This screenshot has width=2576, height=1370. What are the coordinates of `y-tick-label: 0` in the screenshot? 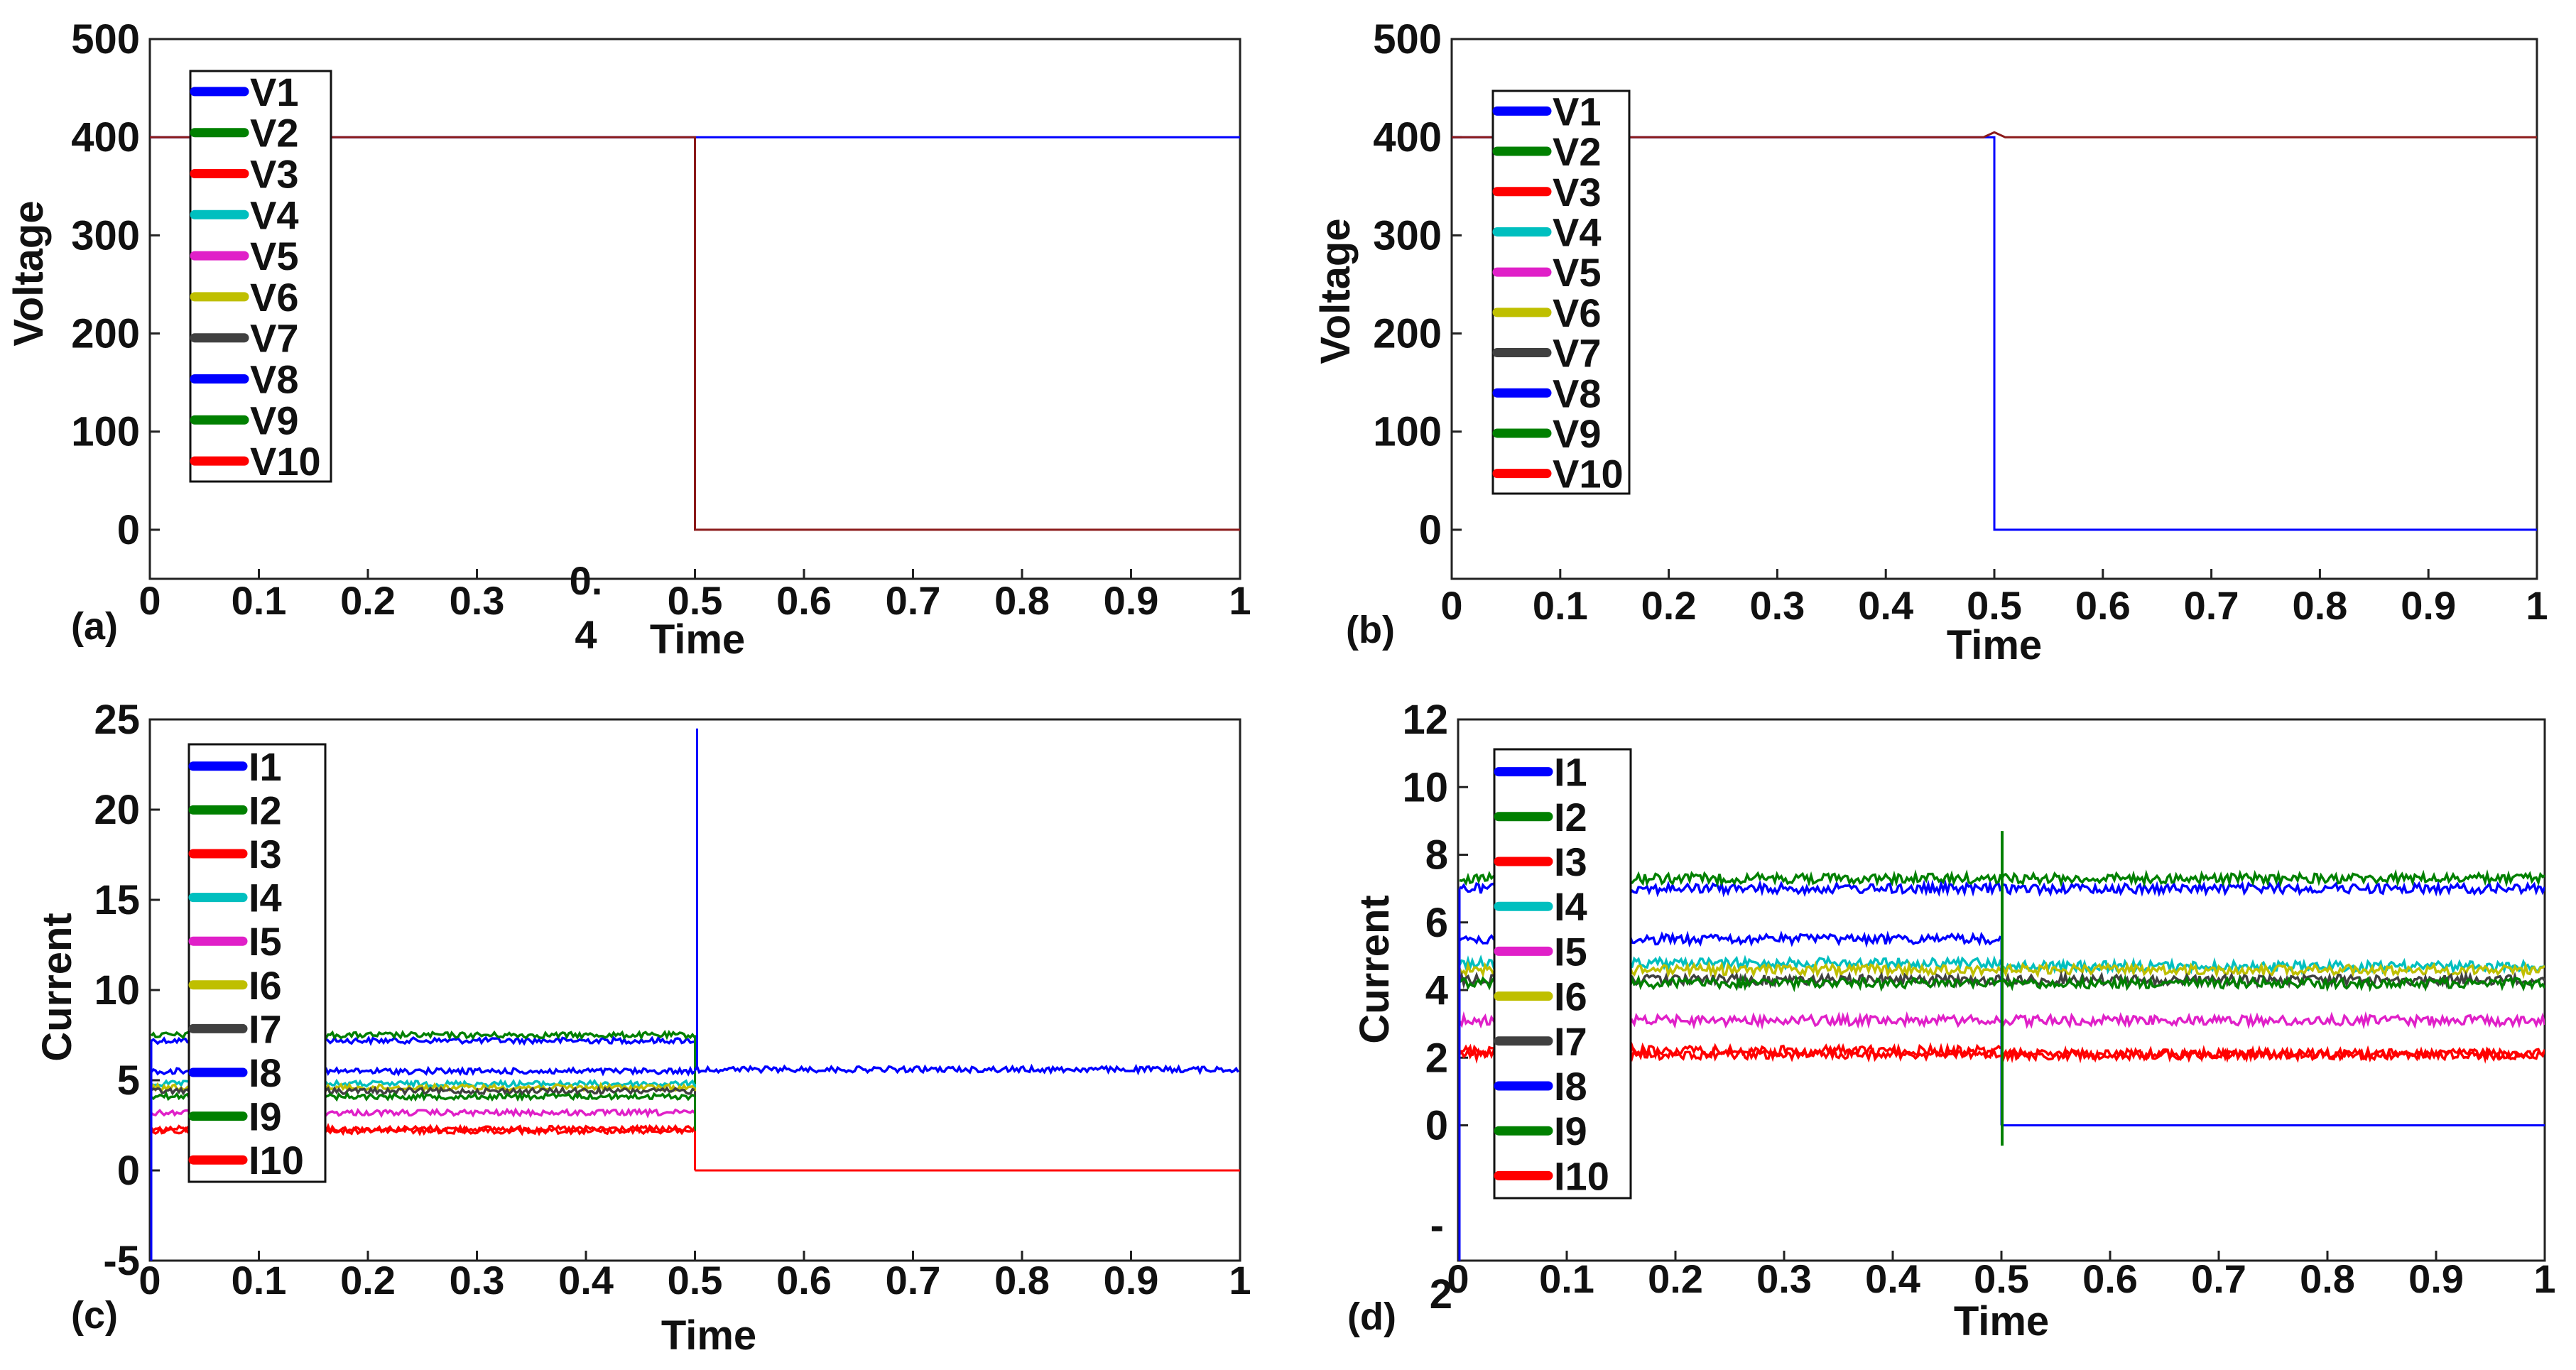 It's located at (1436, 1126).